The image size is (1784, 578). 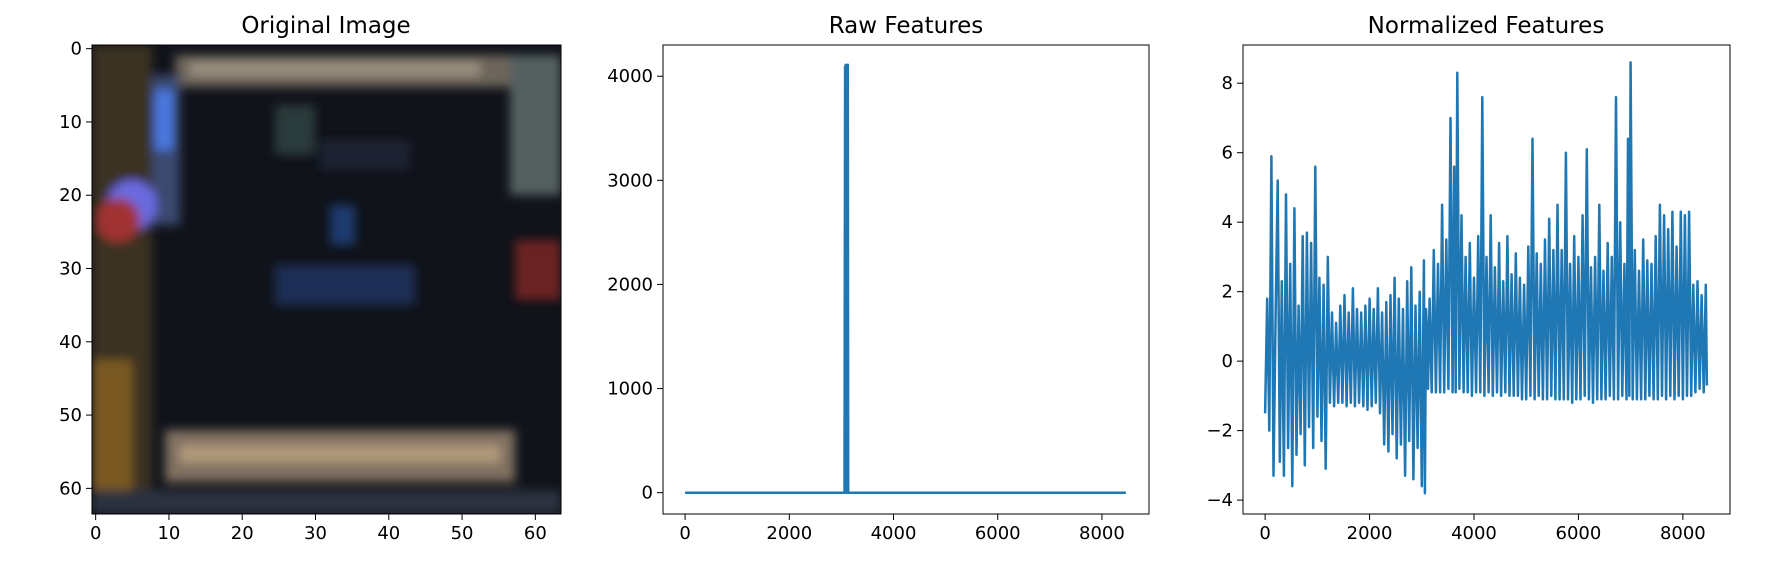 What do you see at coordinates (630, 180) in the screenshot?
I see `raw-features-ytick-label: 3000` at bounding box center [630, 180].